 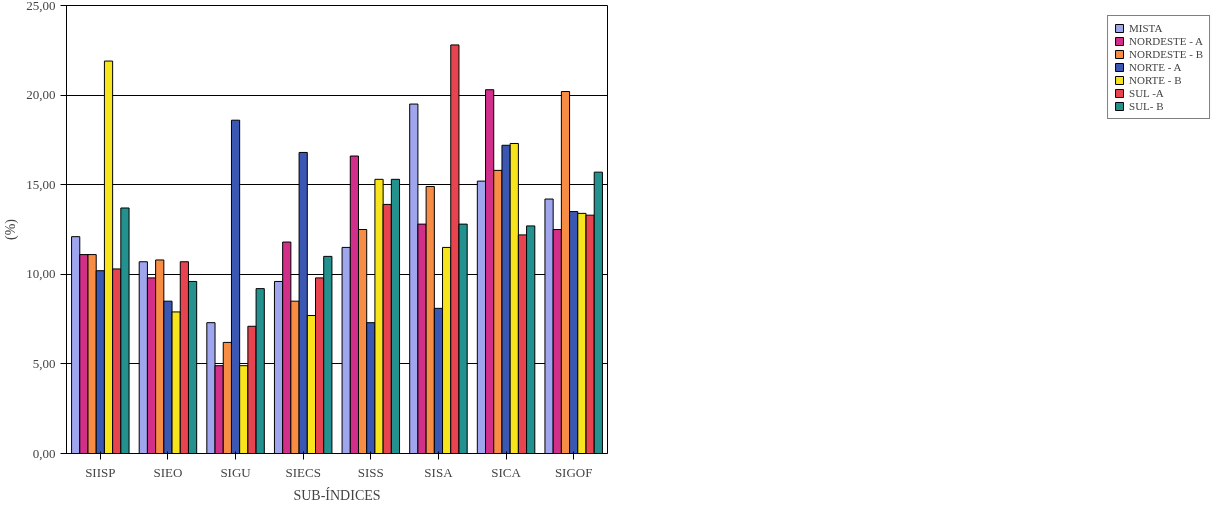 What do you see at coordinates (1146, 106) in the screenshot?
I see `legend-label: SUL- B` at bounding box center [1146, 106].